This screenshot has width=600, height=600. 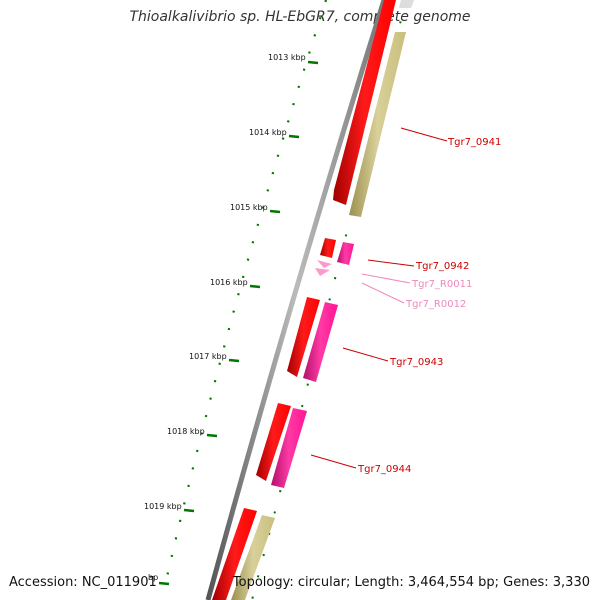 I want to click on rna-features, so click(x=323, y=268).